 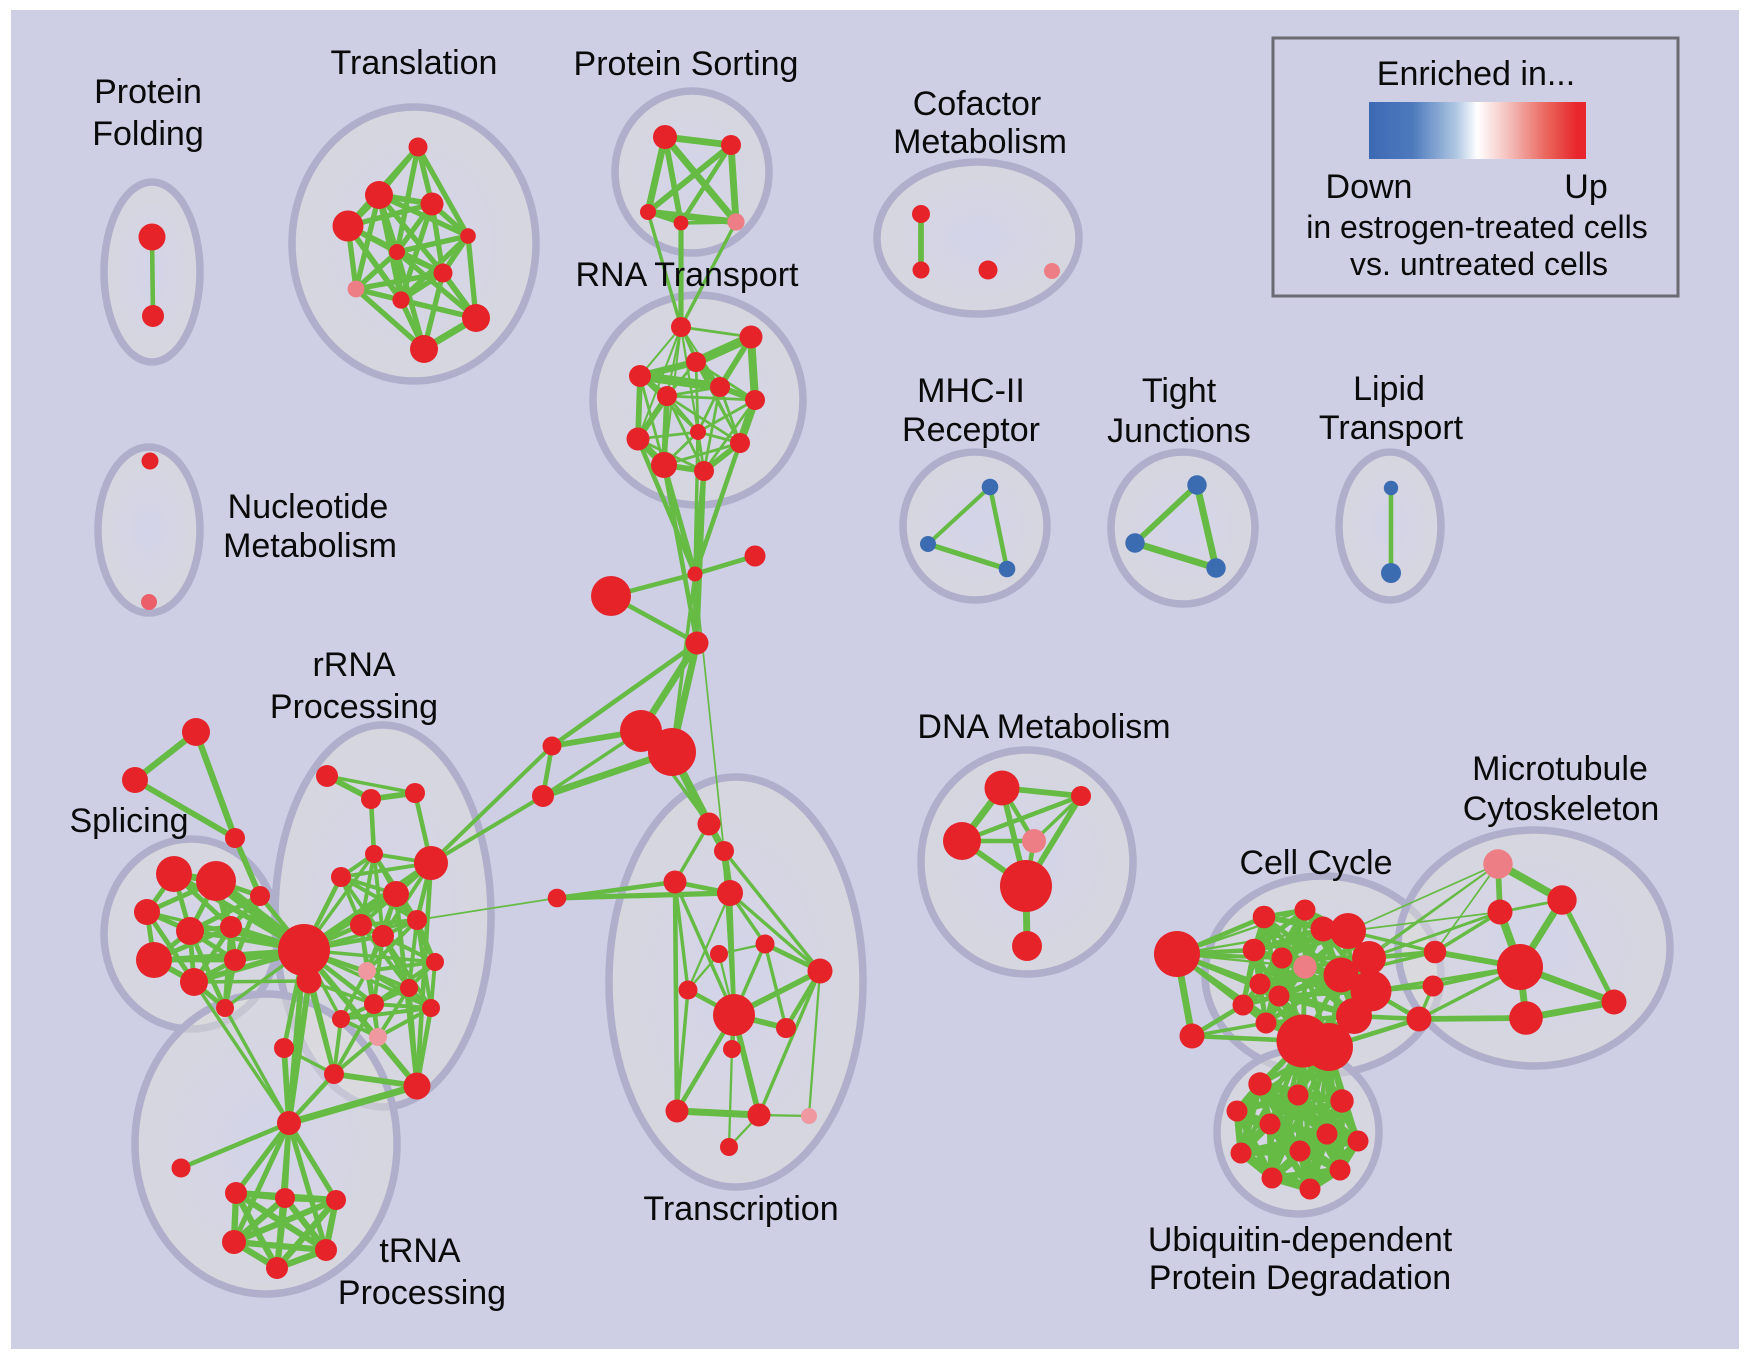 I want to click on svg-text: Transcription, so click(x=740, y=1209).